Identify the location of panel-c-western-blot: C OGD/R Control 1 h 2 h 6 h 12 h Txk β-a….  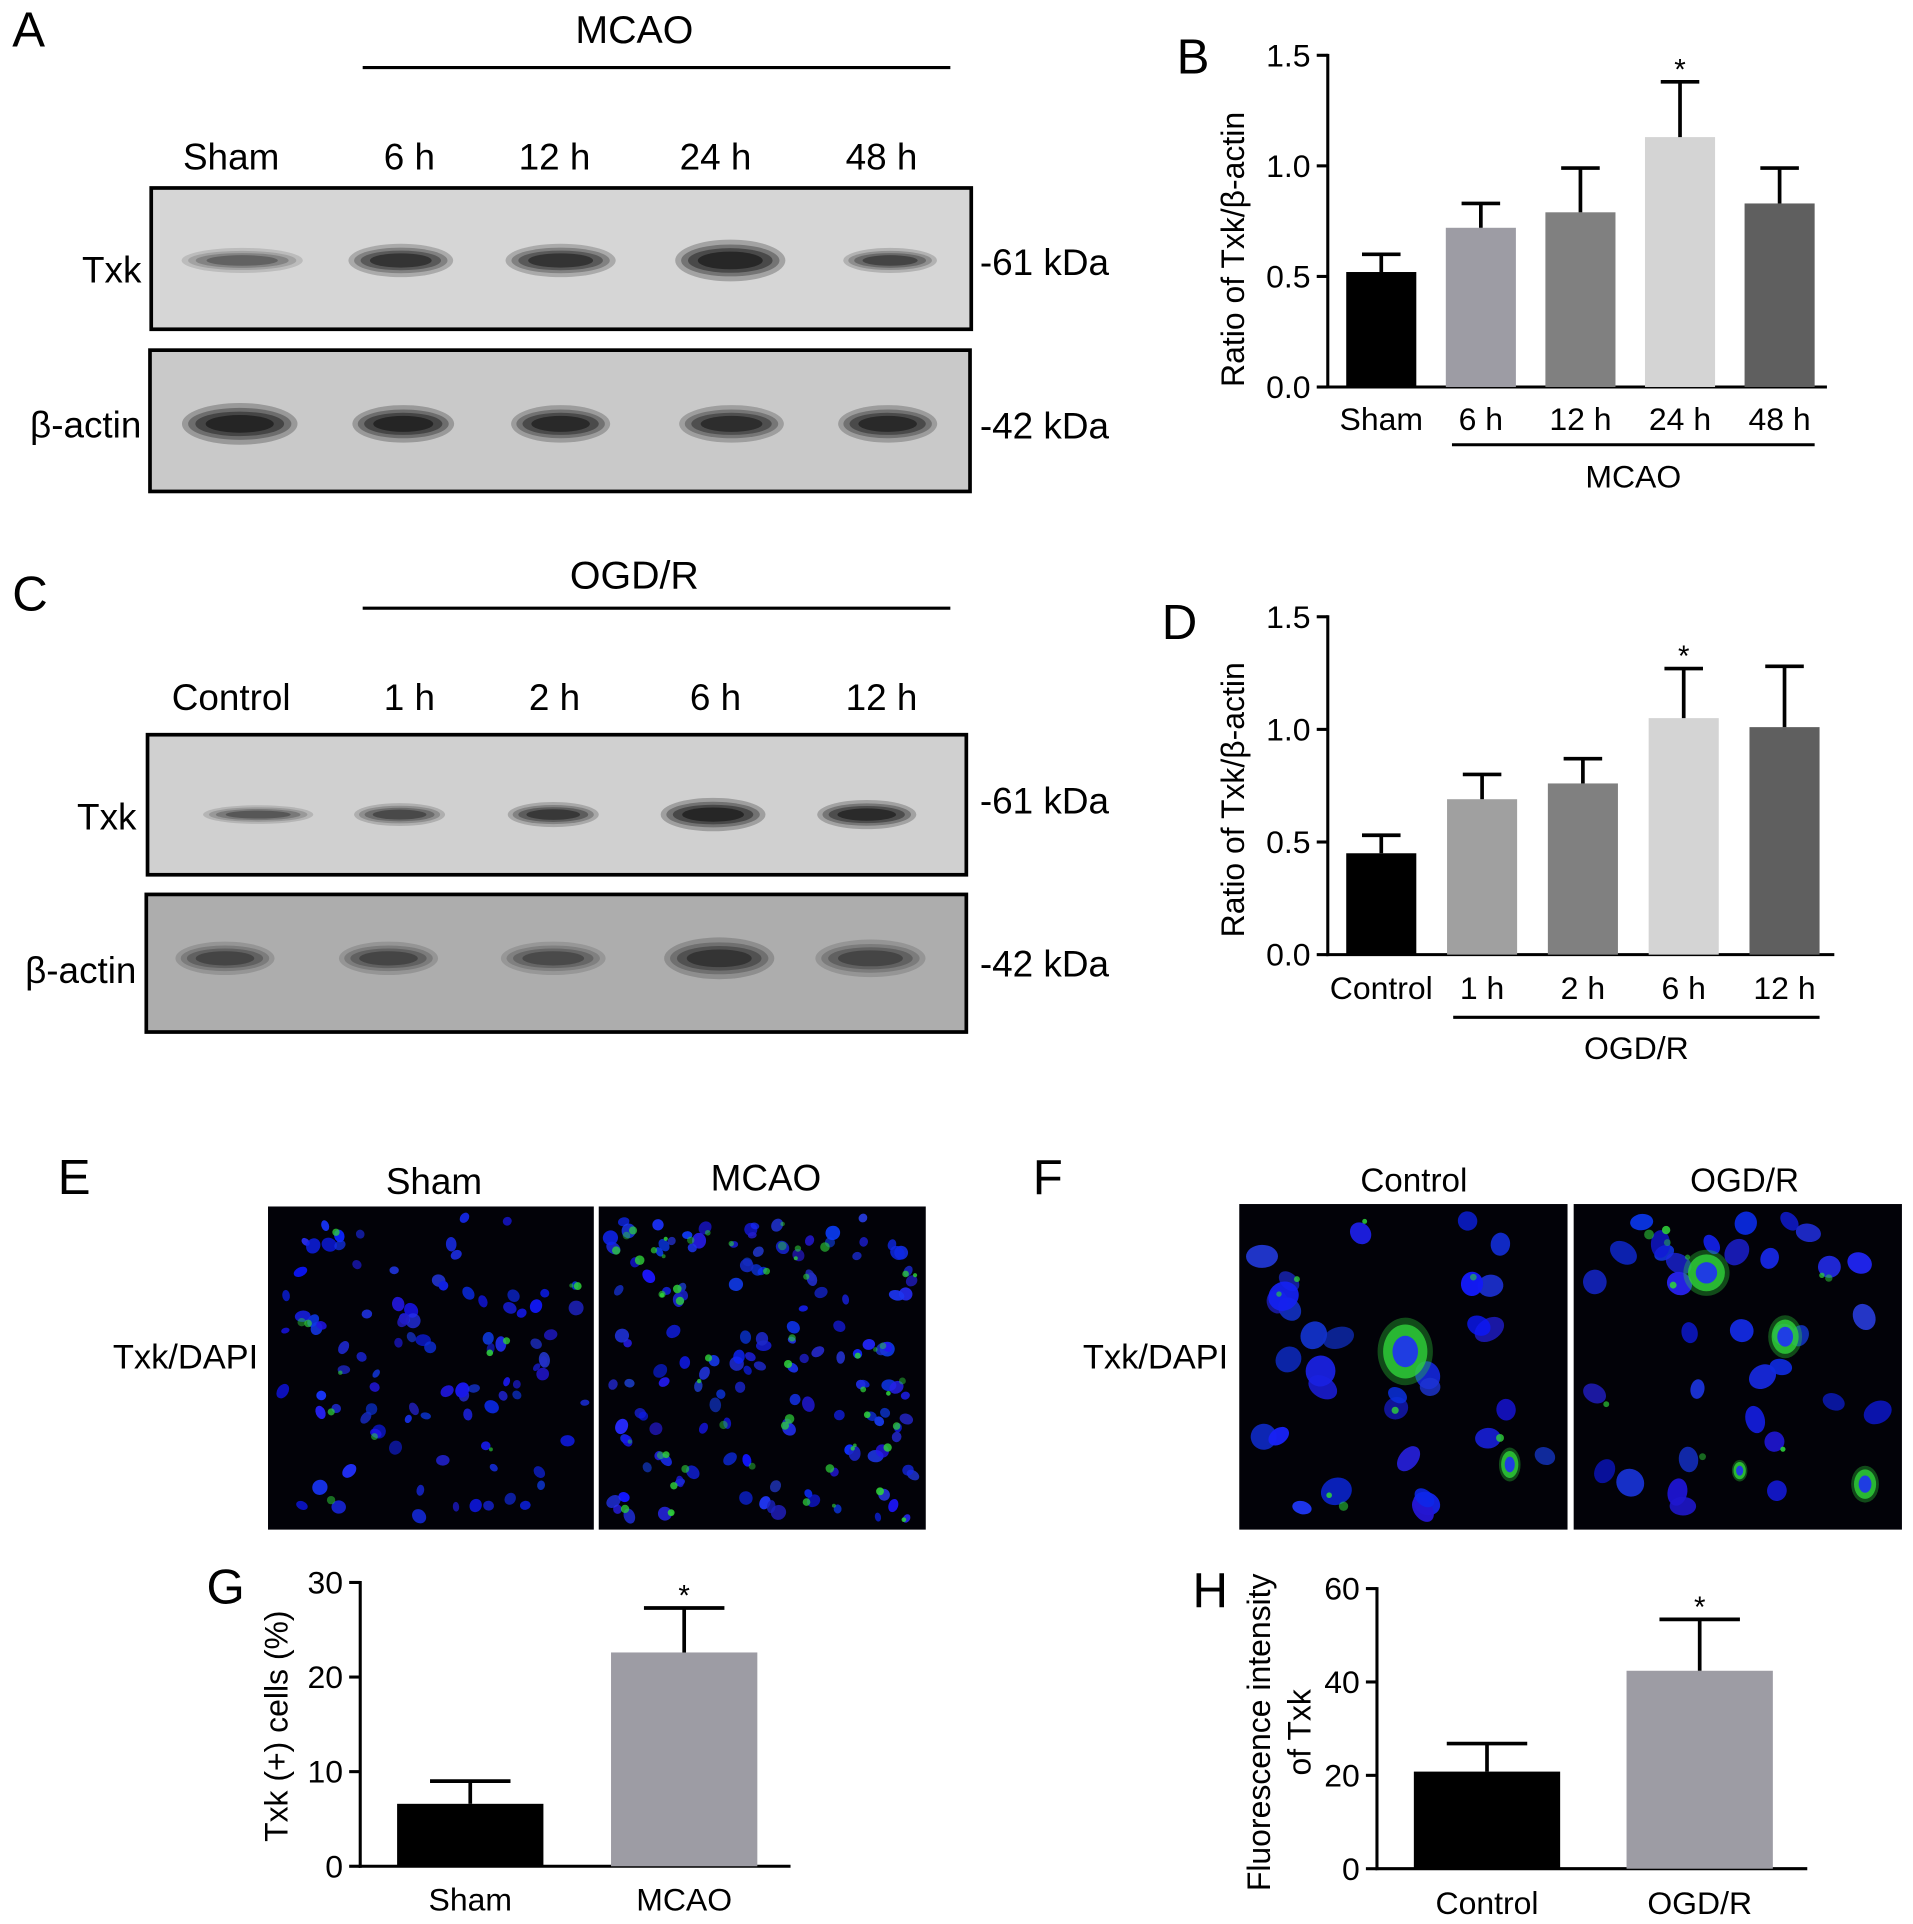
(560, 794).